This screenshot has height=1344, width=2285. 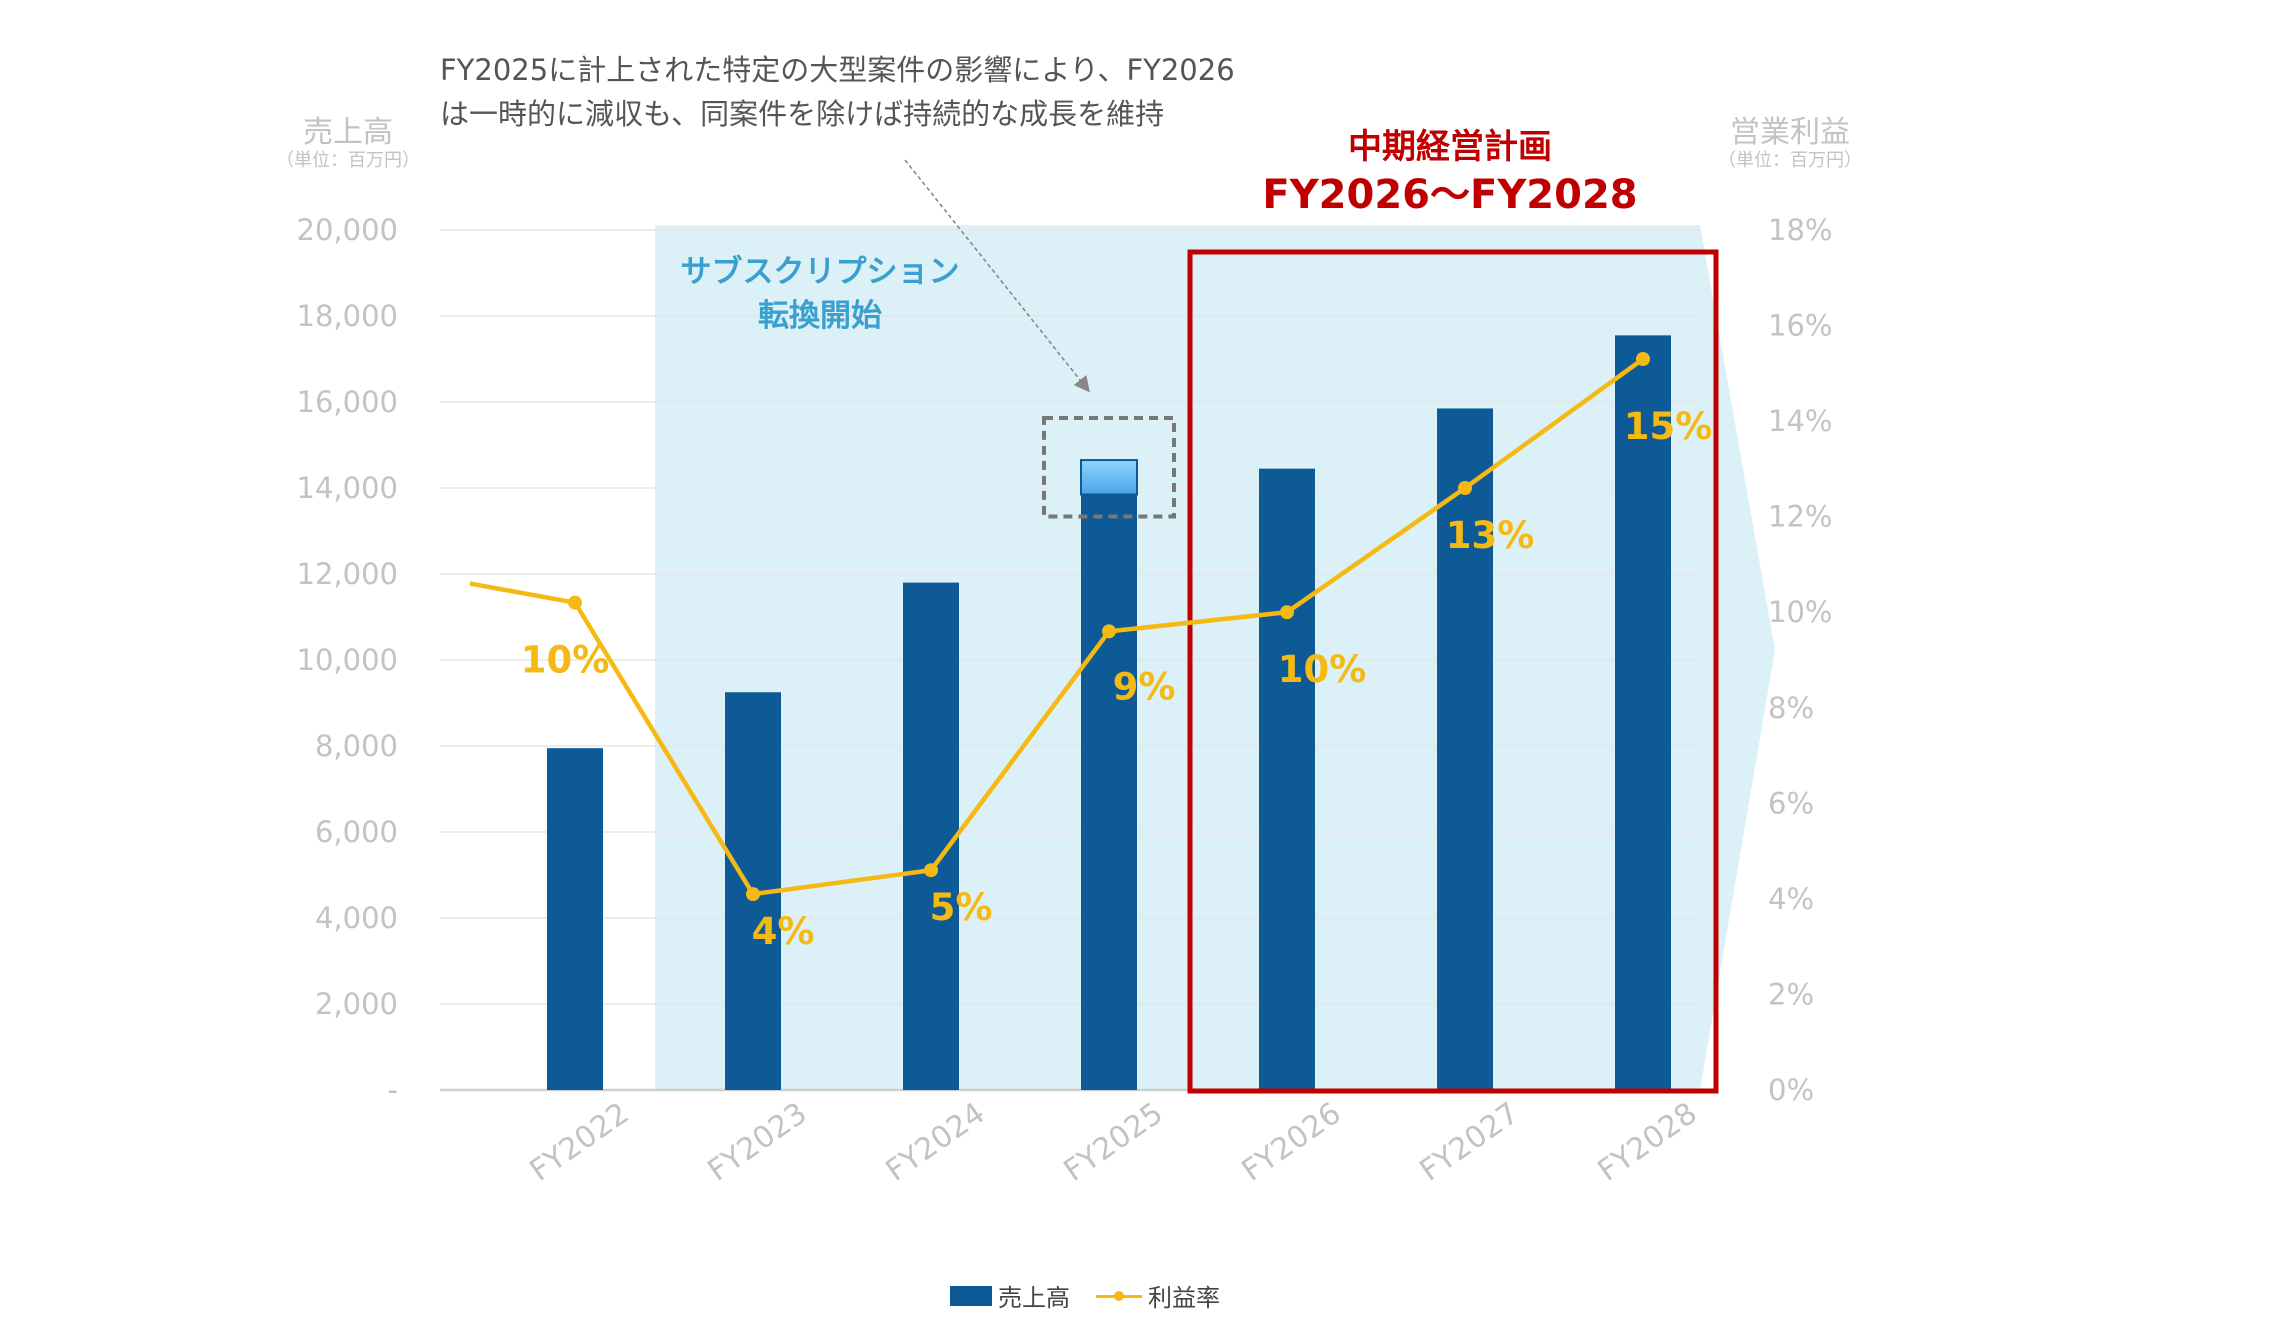 I want to click on right-axis-title-text: 営業利益, so click(x=1790, y=132).